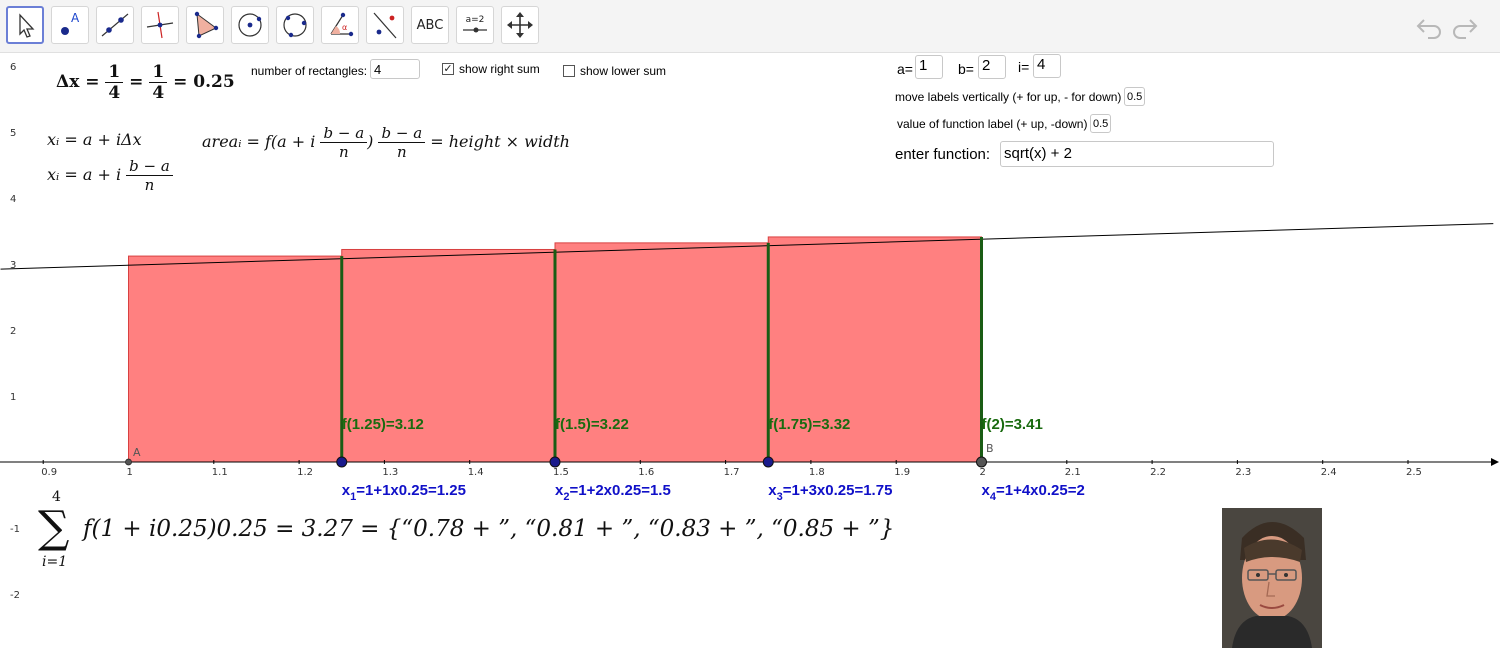 This screenshot has width=1500, height=650. What do you see at coordinates (370, 141) in the screenshot?
I see `area-formula-mid: )` at bounding box center [370, 141].